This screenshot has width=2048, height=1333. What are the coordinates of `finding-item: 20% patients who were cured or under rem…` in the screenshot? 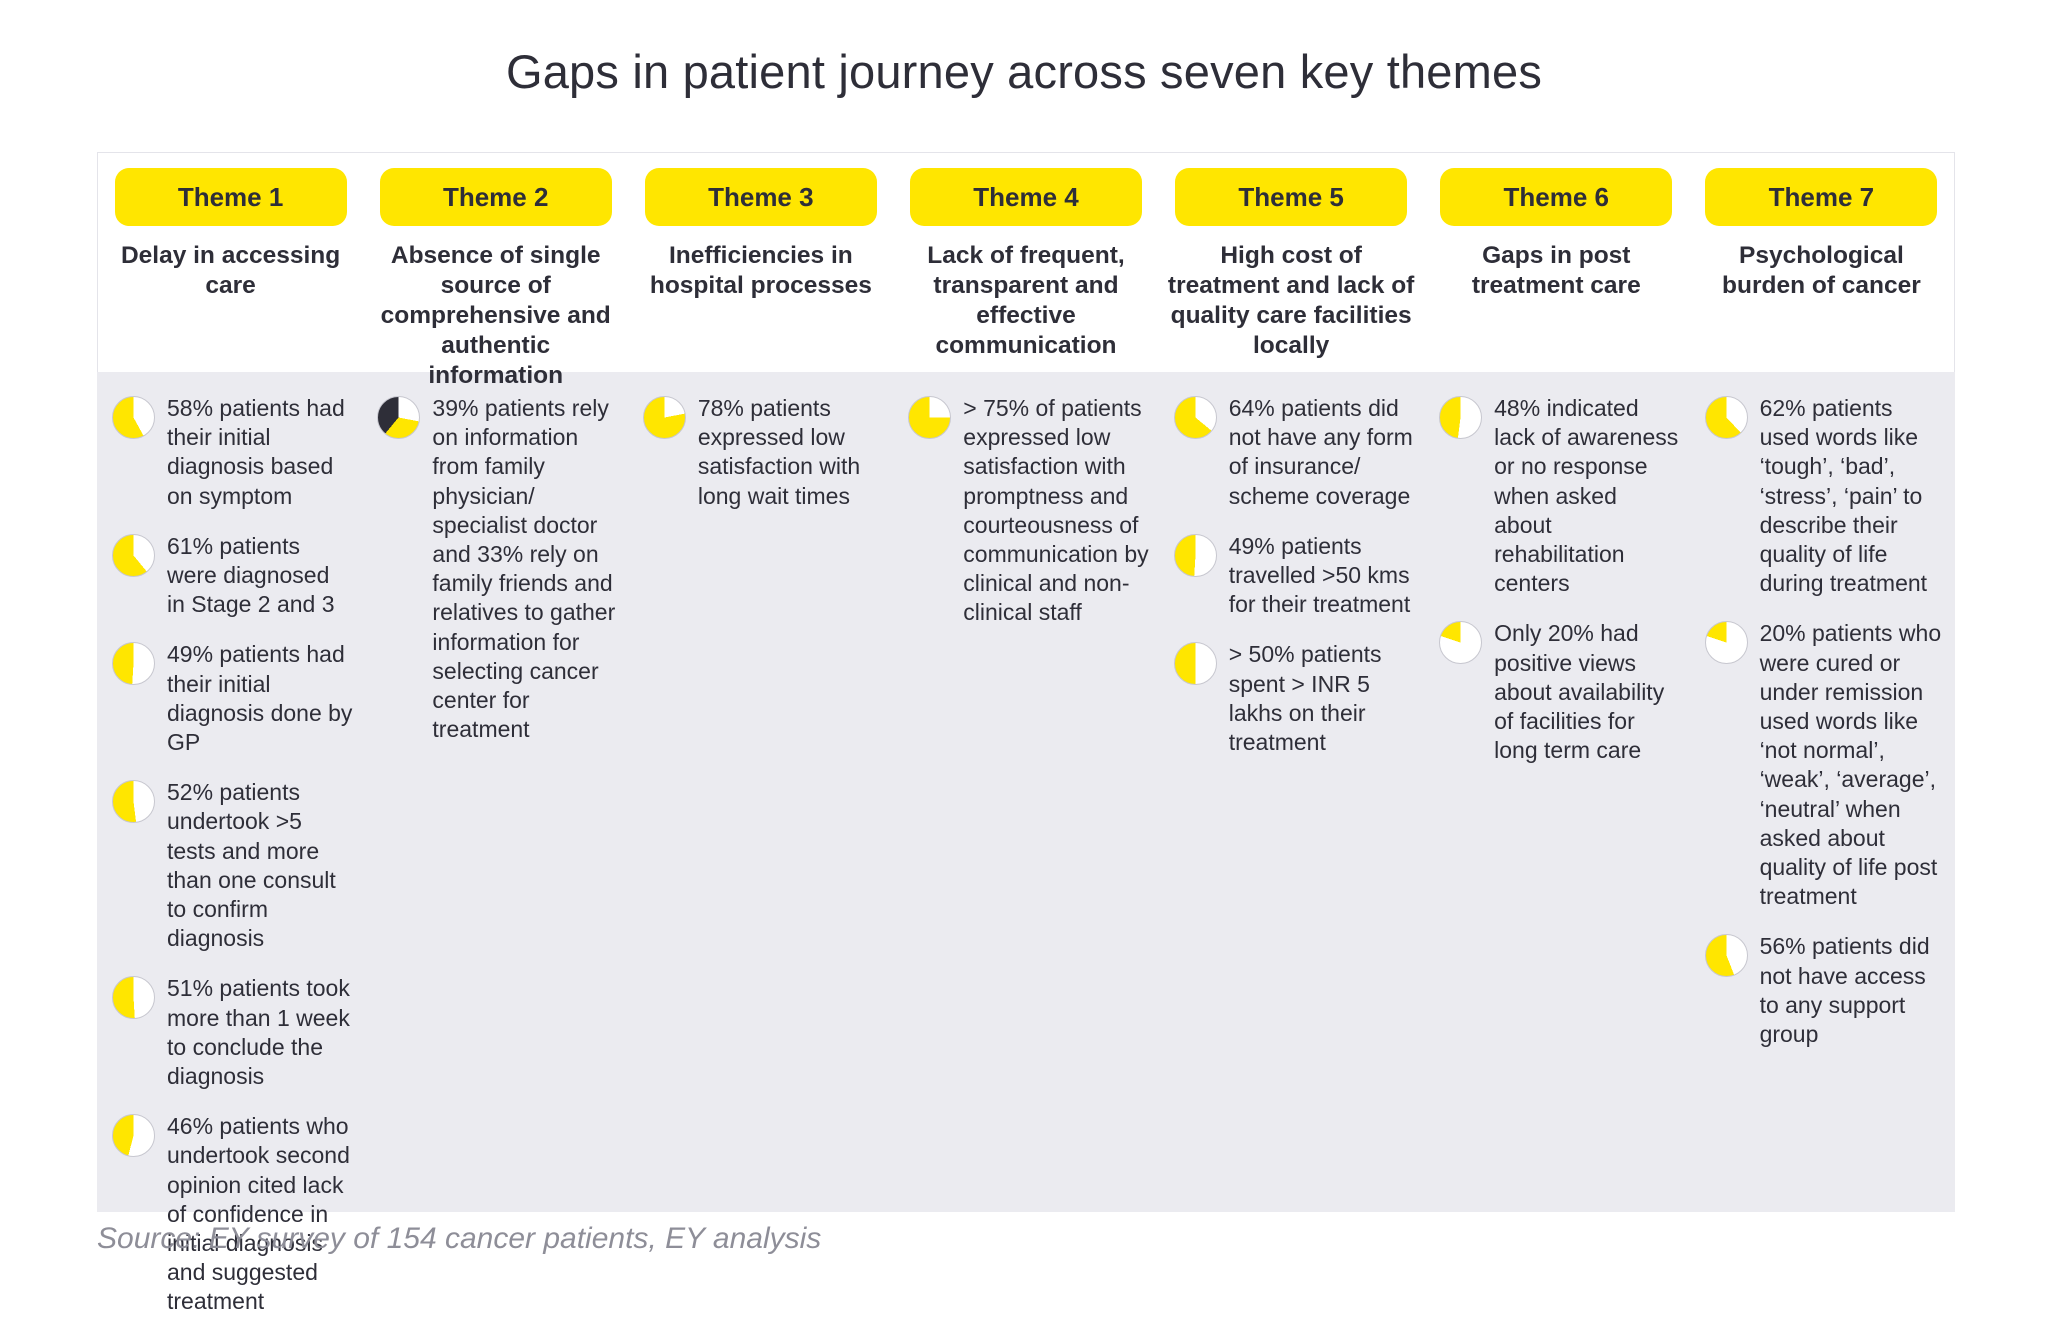 It's located at (1824, 765).